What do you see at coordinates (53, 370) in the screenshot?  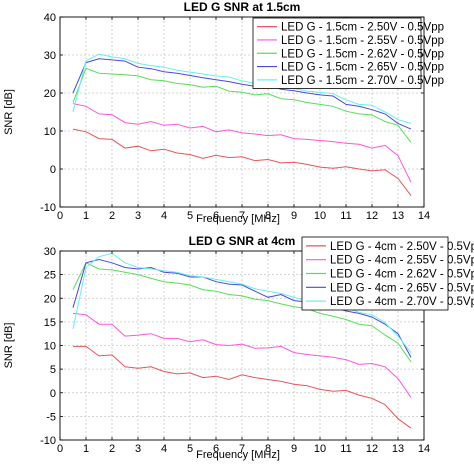 I see `y-tick-label: 5` at bounding box center [53, 370].